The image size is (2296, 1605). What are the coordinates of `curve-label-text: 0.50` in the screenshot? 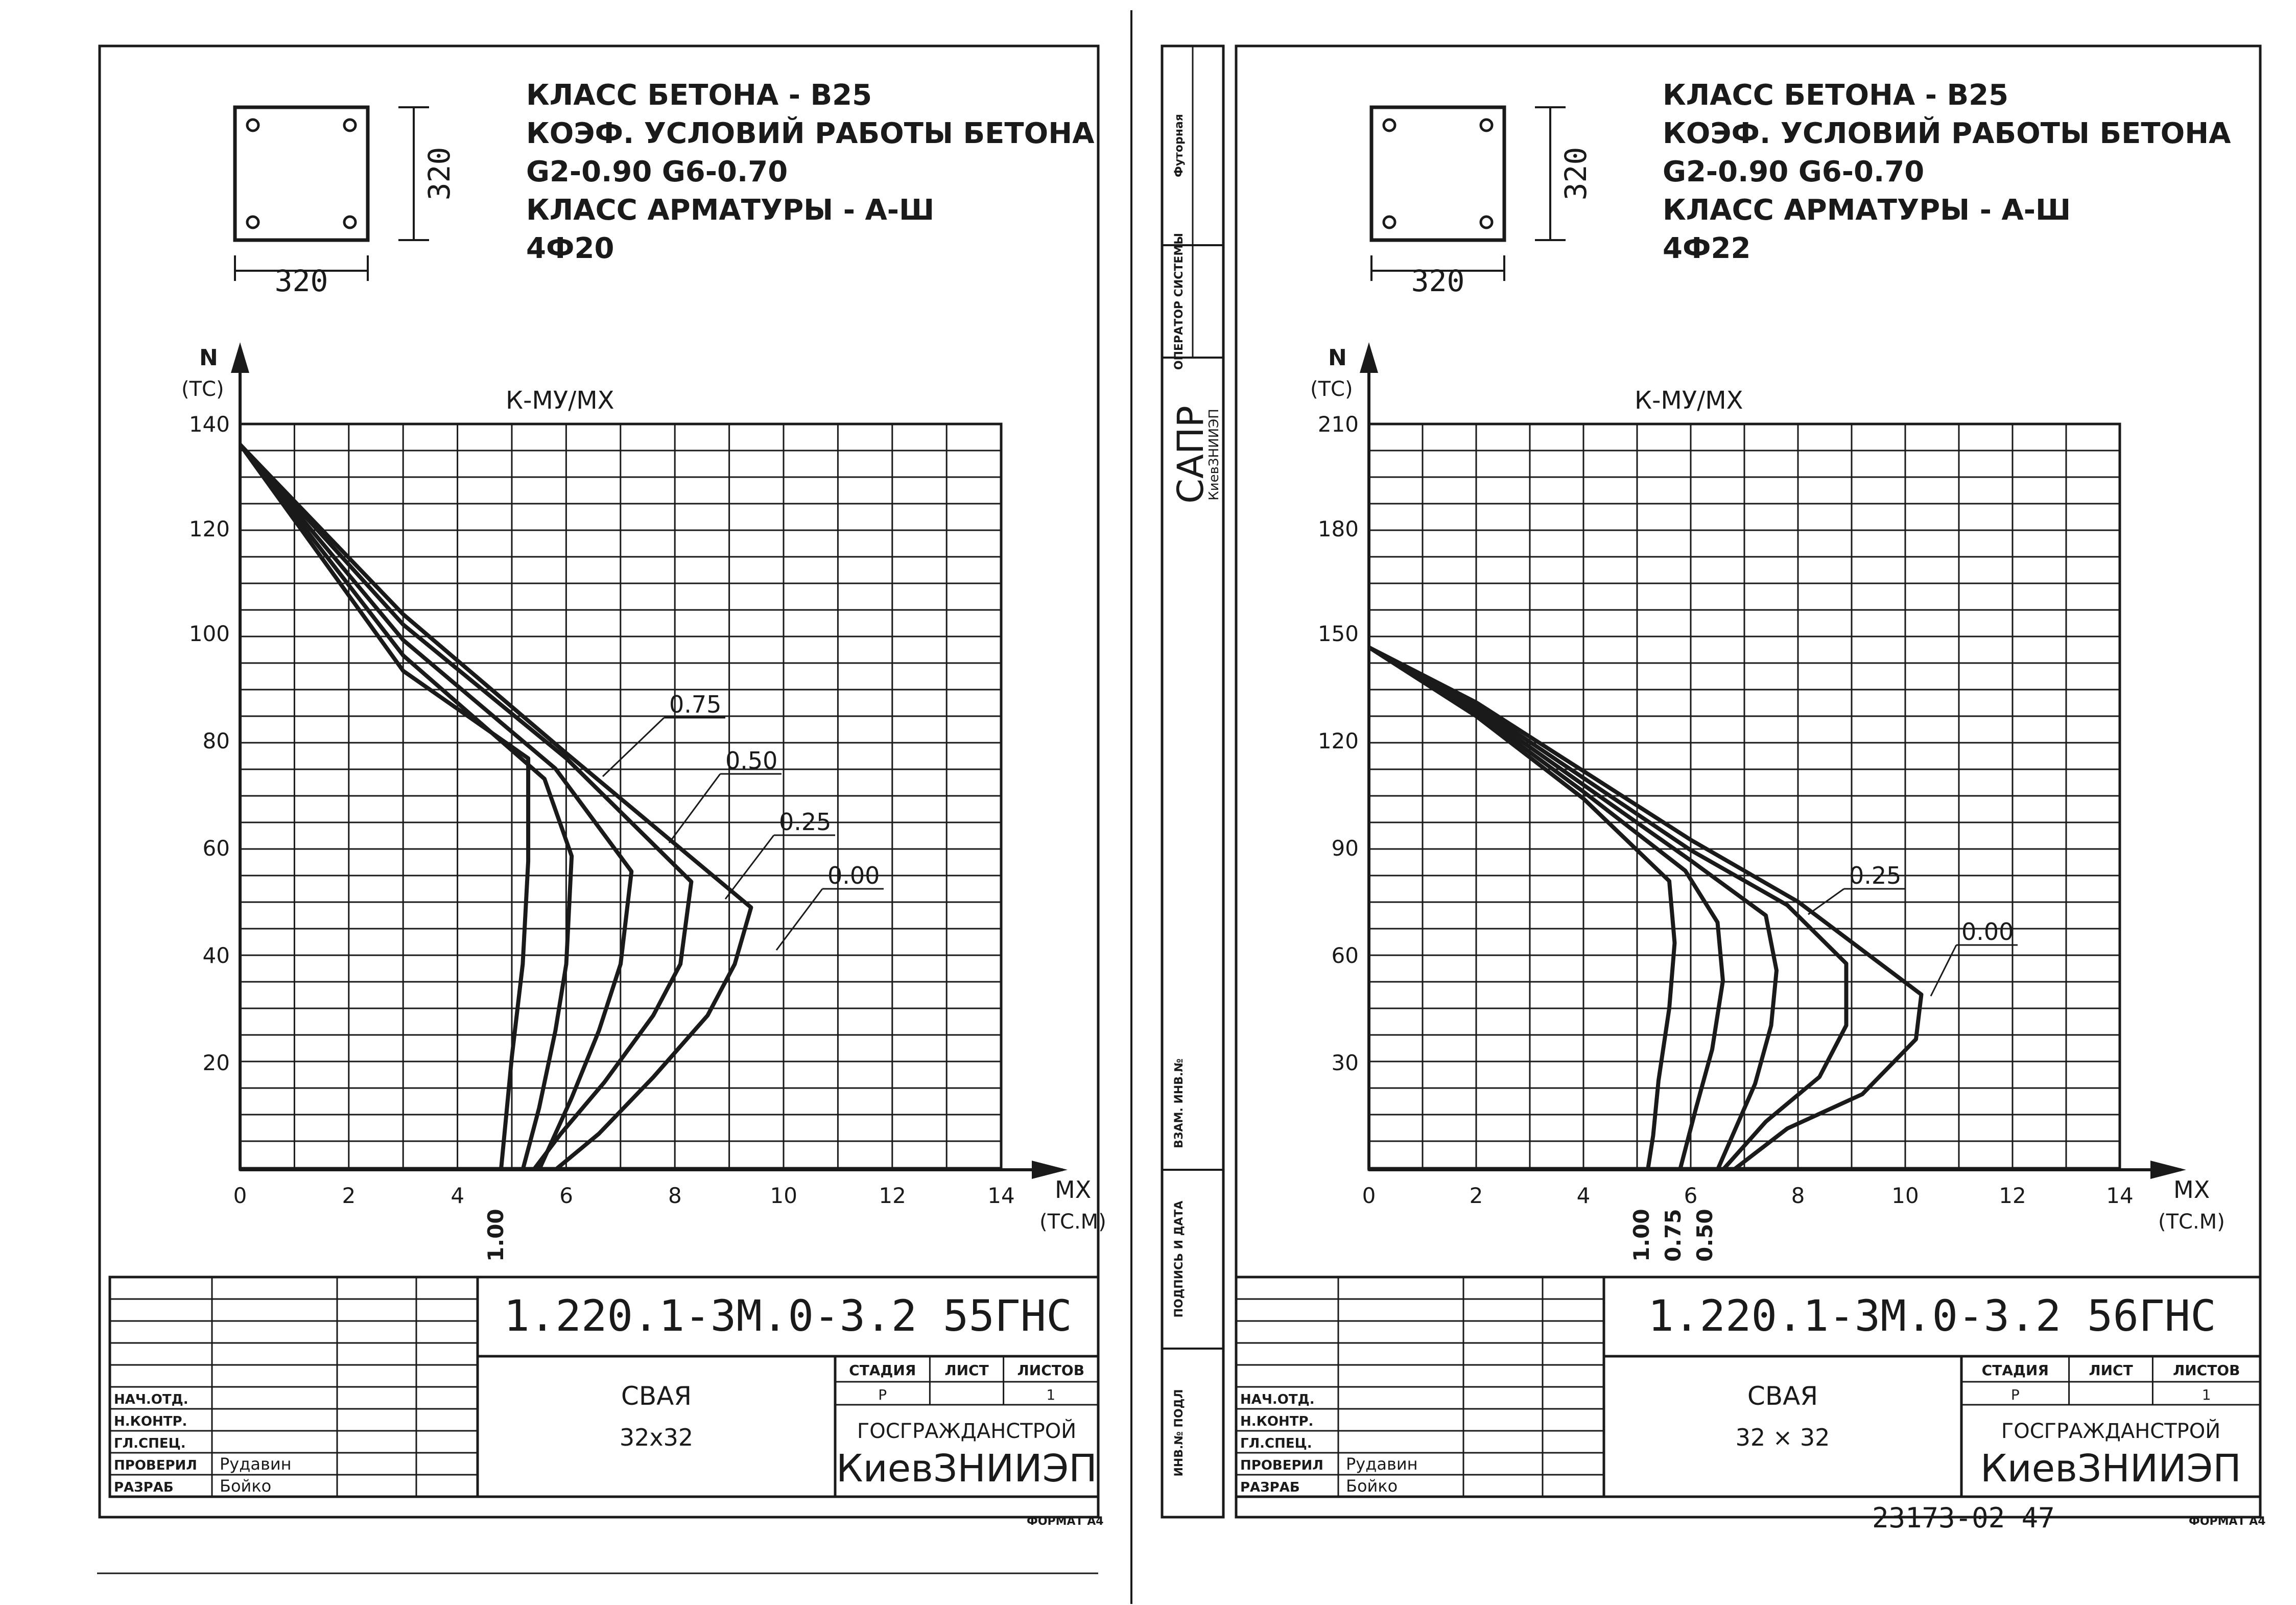 It's located at (751, 760).